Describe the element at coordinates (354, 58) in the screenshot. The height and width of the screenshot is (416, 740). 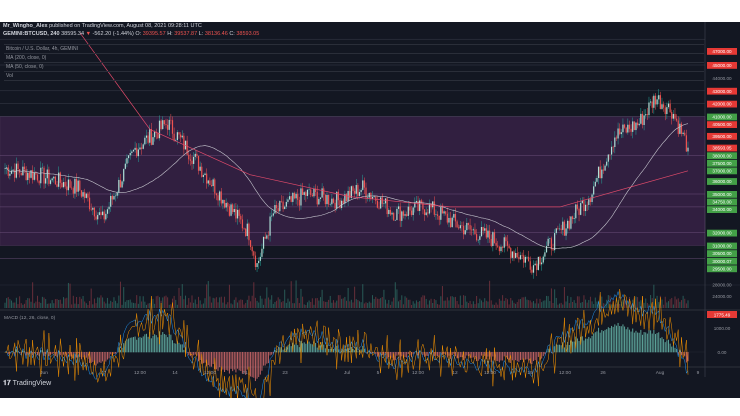
I see `legend-ma200: MA (200, close, 0)` at that location.